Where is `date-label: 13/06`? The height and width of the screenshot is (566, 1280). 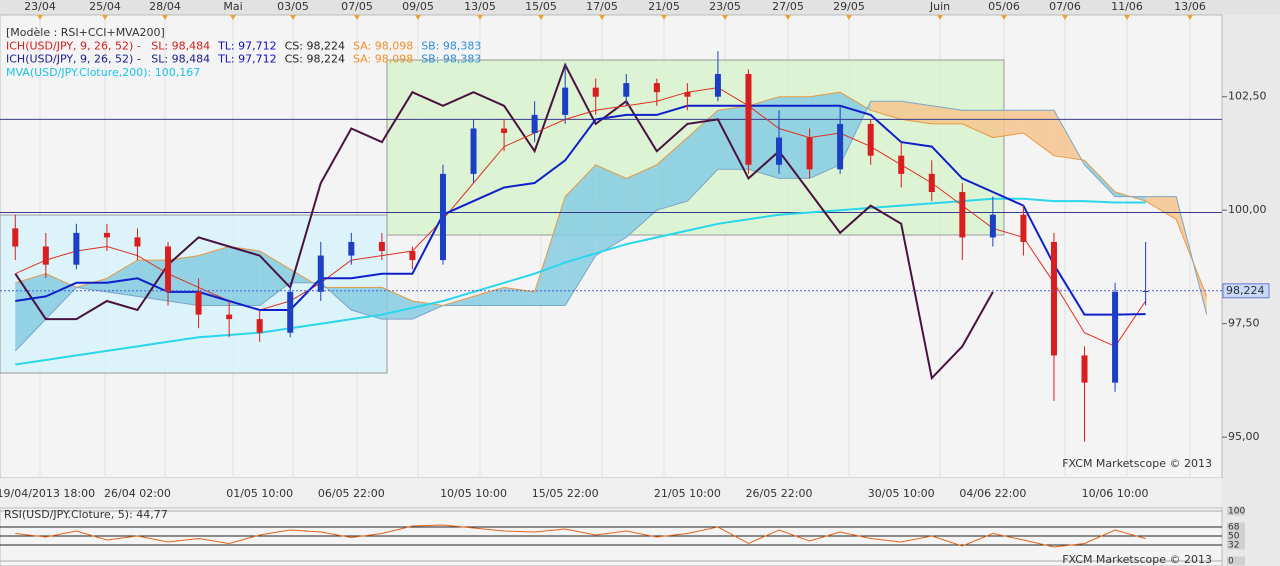 date-label: 13/06 is located at coordinates (1190, 6).